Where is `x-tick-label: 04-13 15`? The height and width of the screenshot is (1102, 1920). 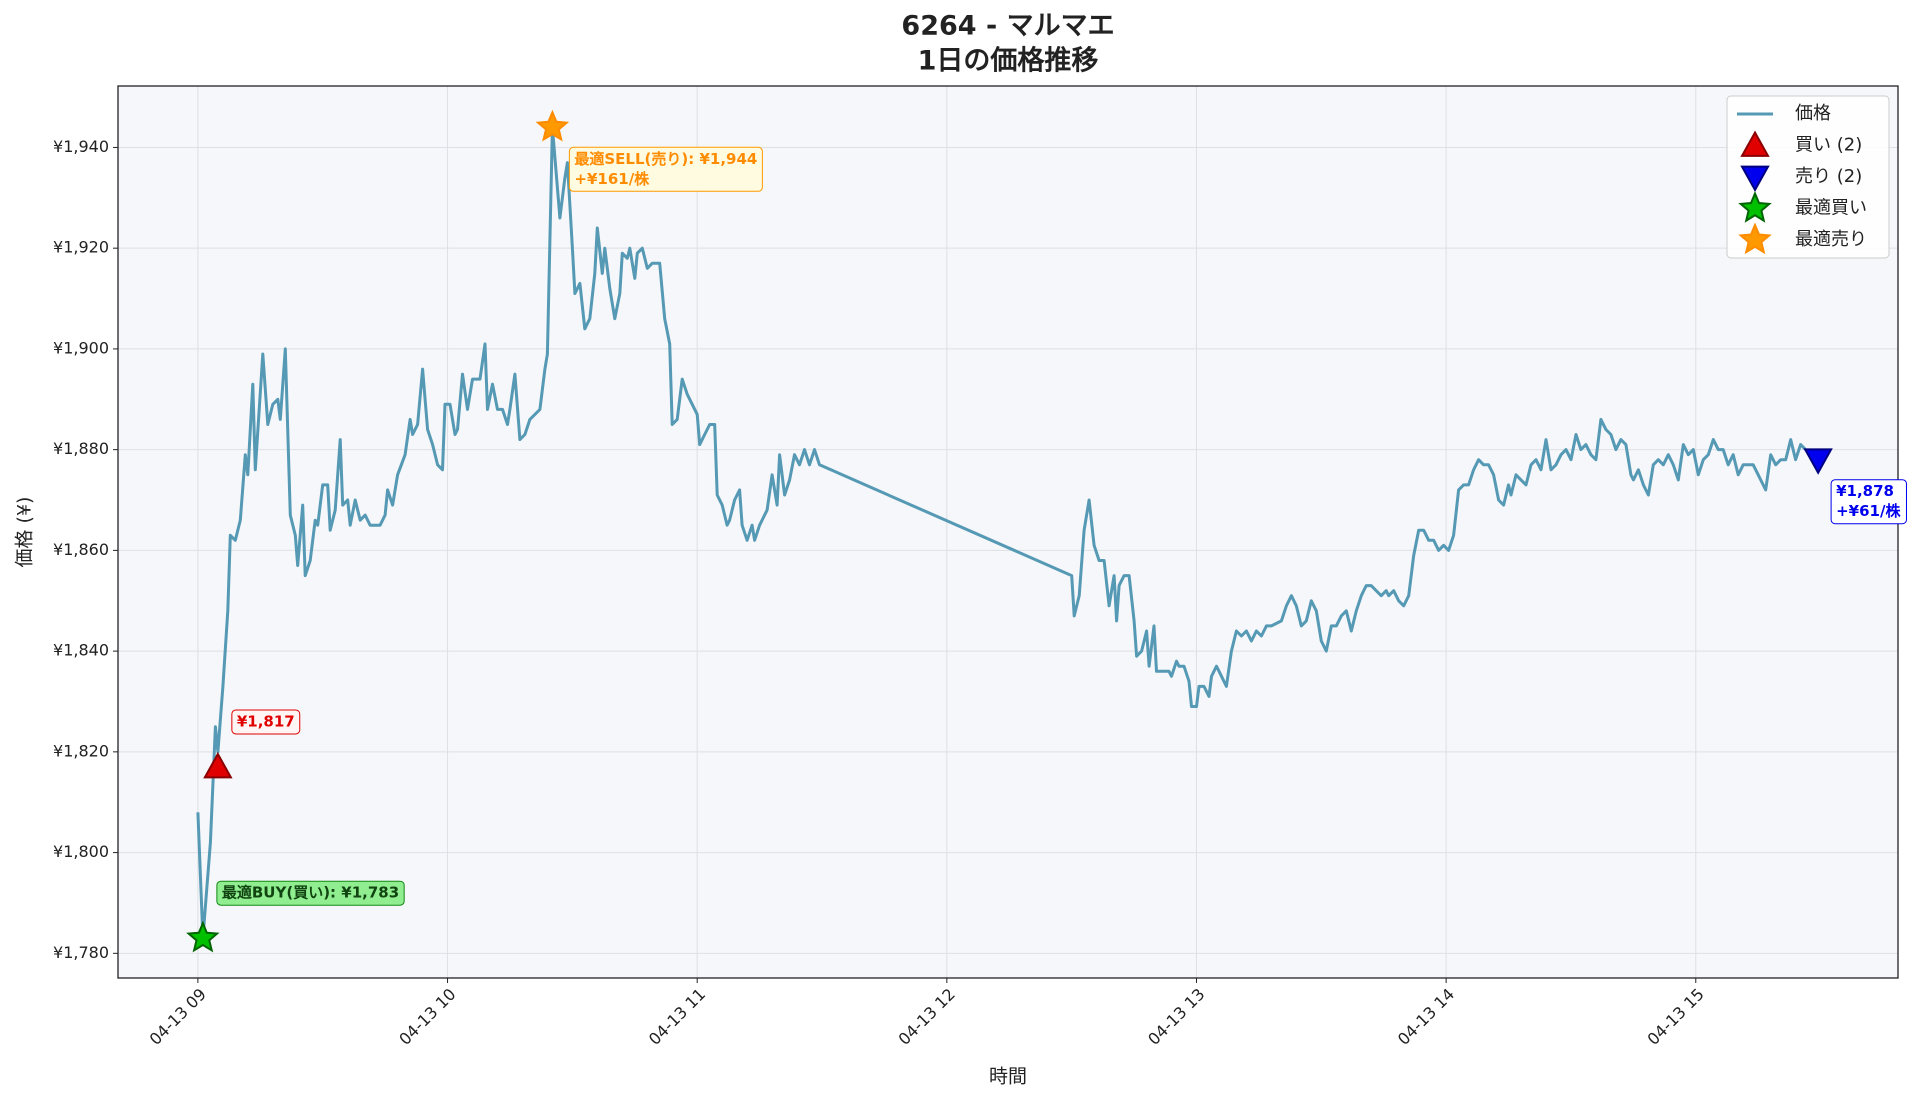
x-tick-label: 04-13 15 is located at coordinates (1675, 1017).